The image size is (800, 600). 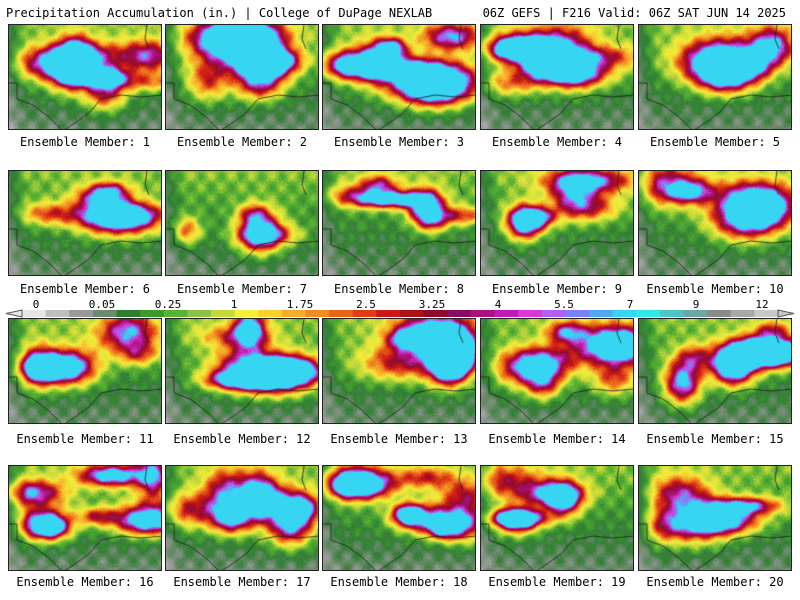 I want to click on scale-label: 0.05, so click(x=102, y=304).